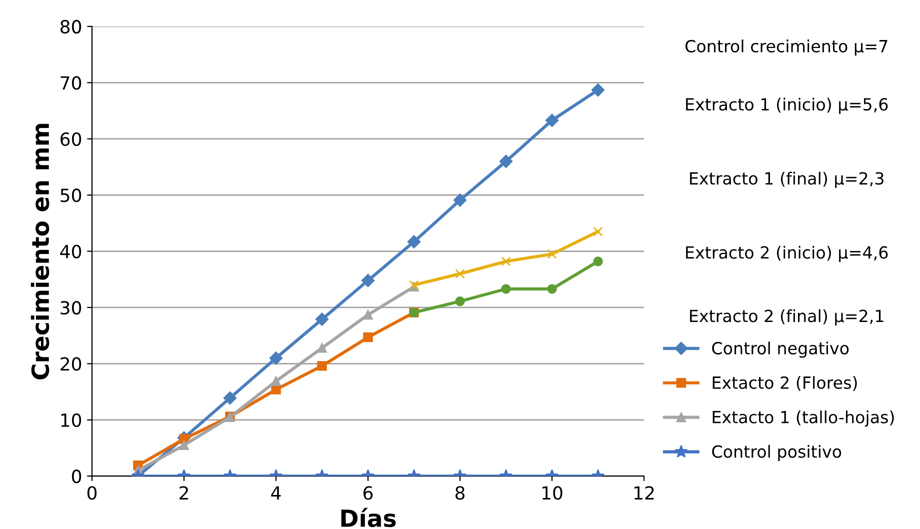  I want to click on y-tick-label: 10, so click(71, 420).